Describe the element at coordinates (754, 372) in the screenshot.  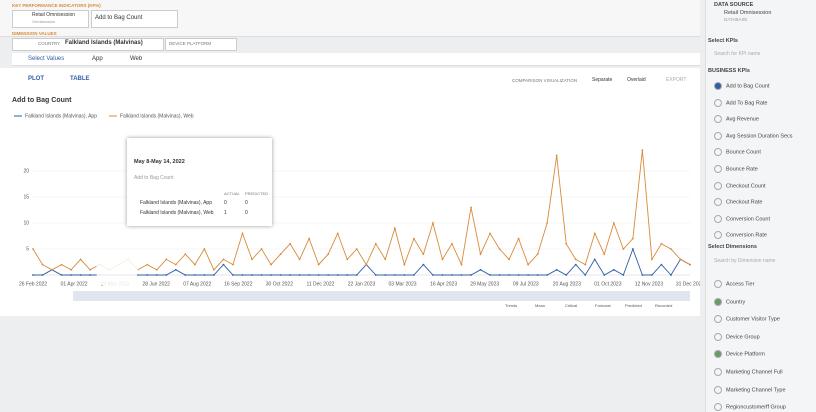
I see `dim-name: Marketing Channel Full` at that location.